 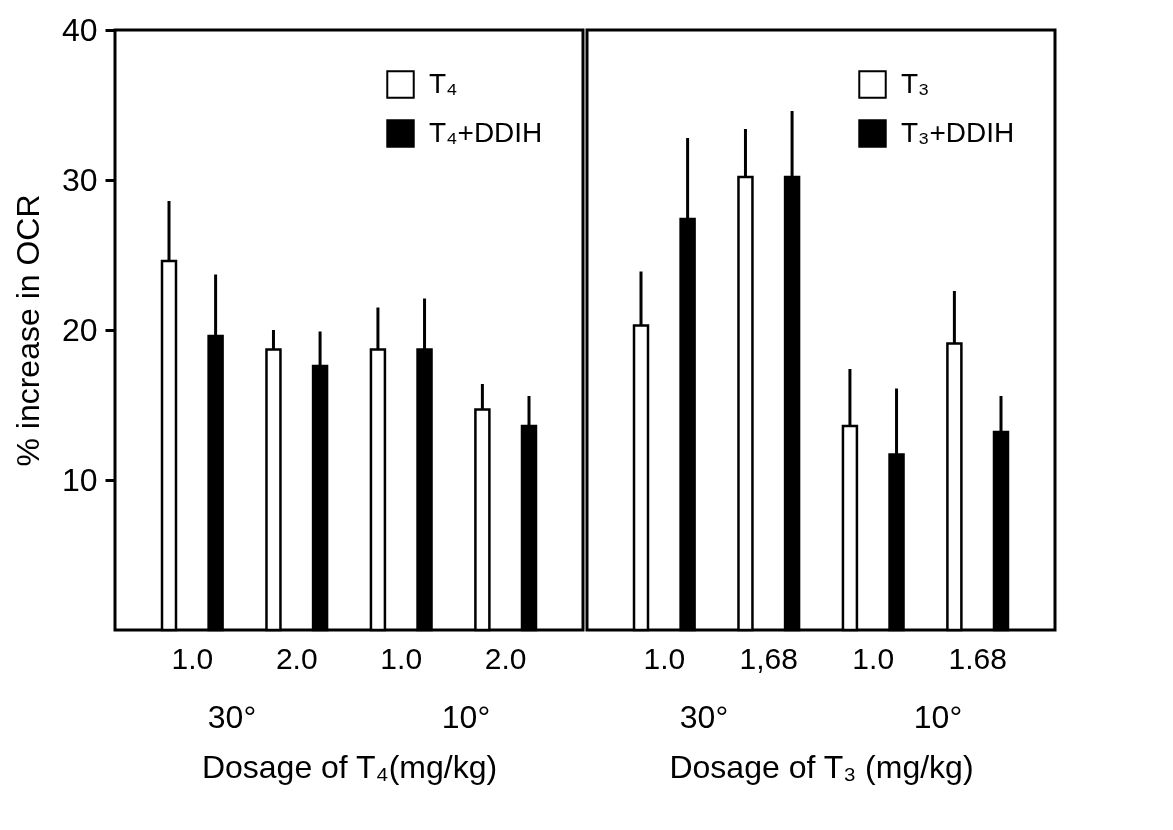 I want to click on legend-label: T₃, so click(x=915, y=83).